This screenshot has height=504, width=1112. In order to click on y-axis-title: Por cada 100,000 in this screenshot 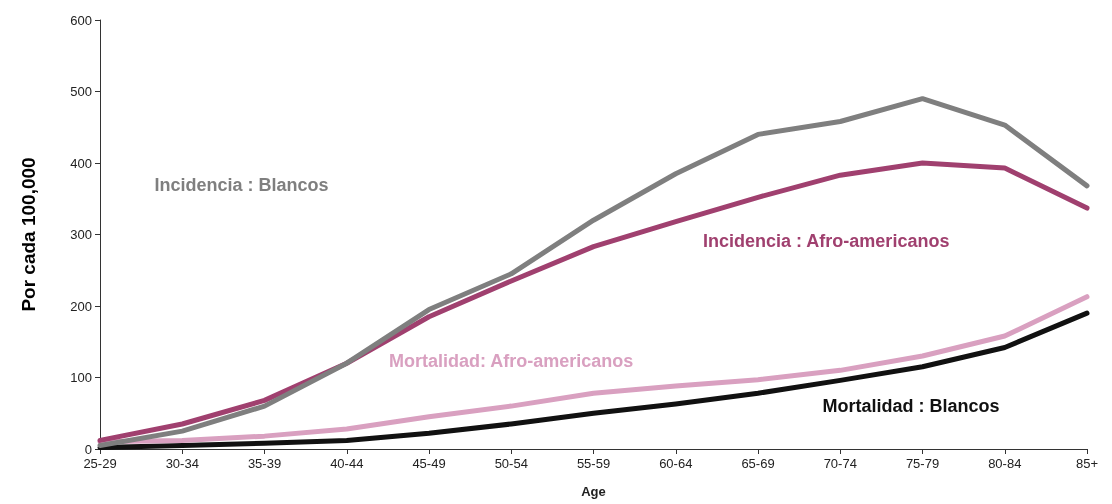, I will do `click(28, 234)`.